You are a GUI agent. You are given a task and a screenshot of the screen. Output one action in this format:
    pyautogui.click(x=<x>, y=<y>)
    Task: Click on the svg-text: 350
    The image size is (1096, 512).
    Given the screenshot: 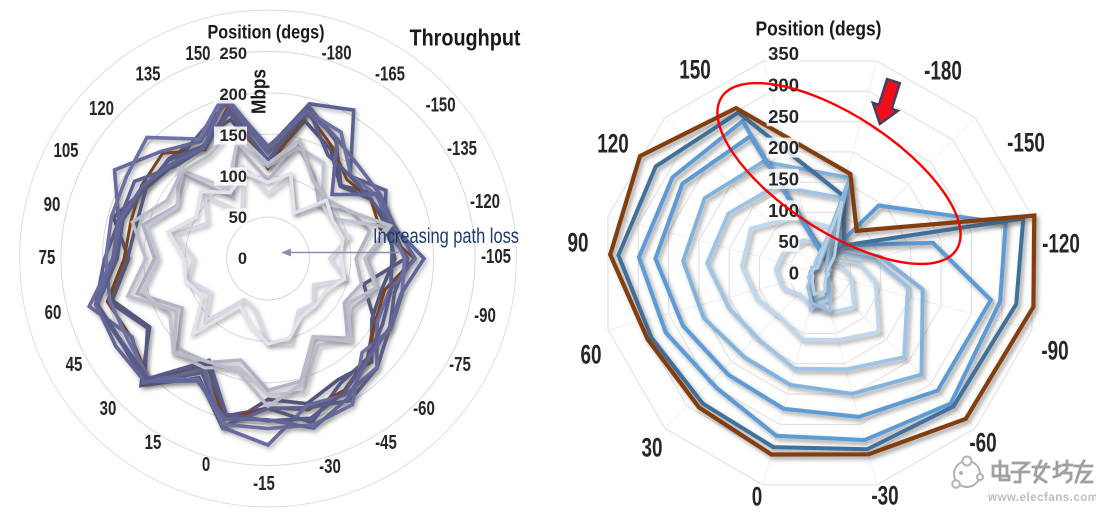 What is the action you would take?
    pyautogui.click(x=783, y=53)
    